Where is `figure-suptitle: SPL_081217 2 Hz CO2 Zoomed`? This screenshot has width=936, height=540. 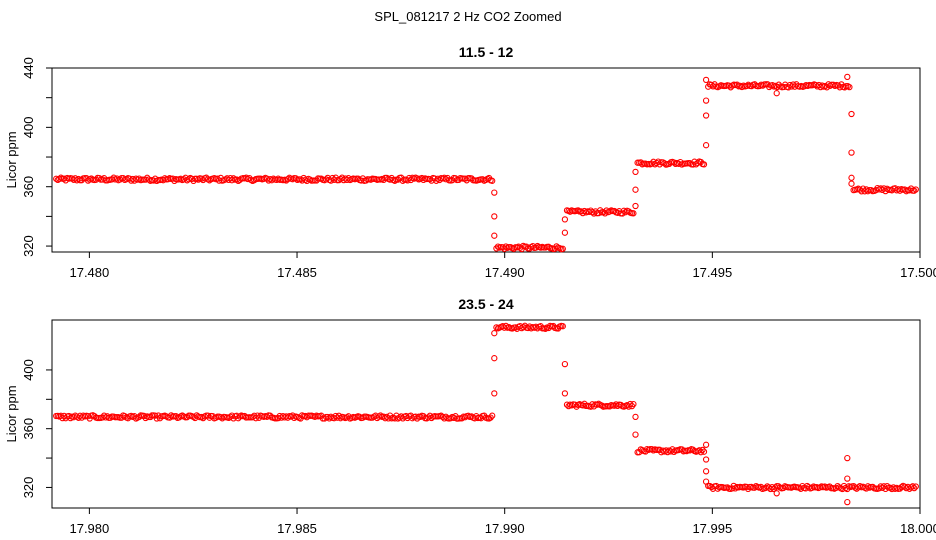 figure-suptitle: SPL_081217 2 Hz CO2 Zoomed is located at coordinates (468, 16).